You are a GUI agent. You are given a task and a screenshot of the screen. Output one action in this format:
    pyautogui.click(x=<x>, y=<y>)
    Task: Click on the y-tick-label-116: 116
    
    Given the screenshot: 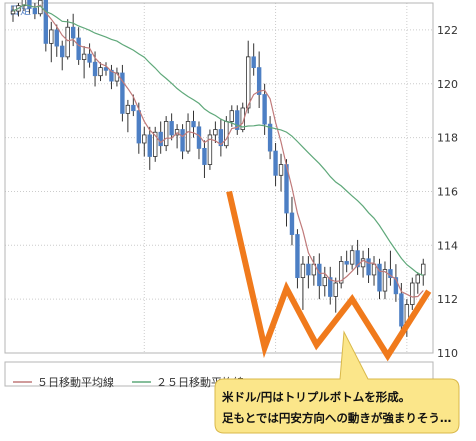 What is the action you would take?
    pyautogui.click(x=447, y=191)
    